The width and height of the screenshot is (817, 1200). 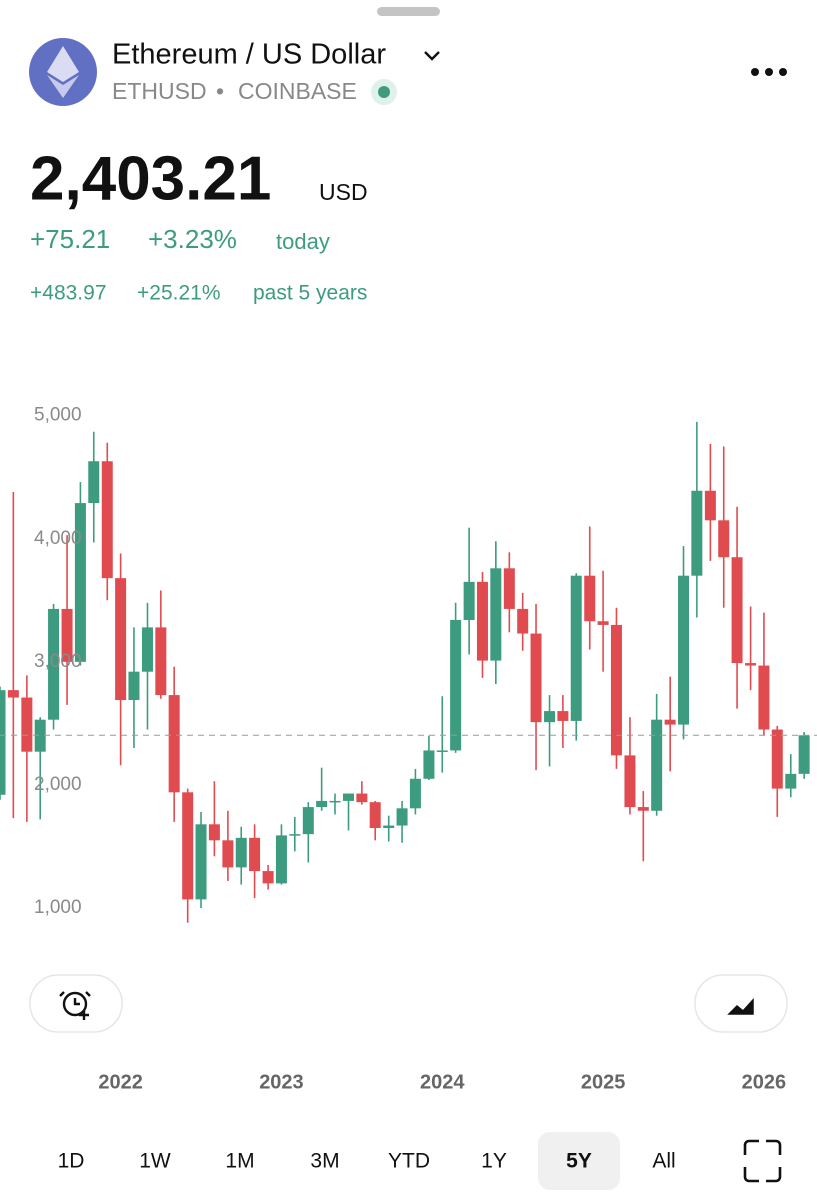 I want to click on change-period-pct: +25.21%, so click(x=179, y=293).